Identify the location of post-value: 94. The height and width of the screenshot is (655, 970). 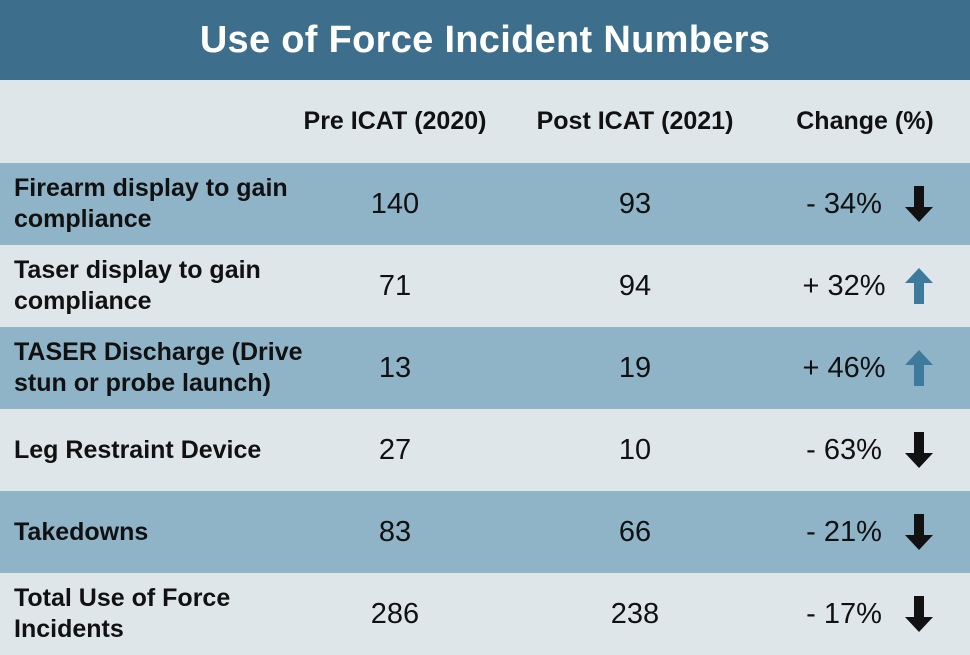
(635, 285).